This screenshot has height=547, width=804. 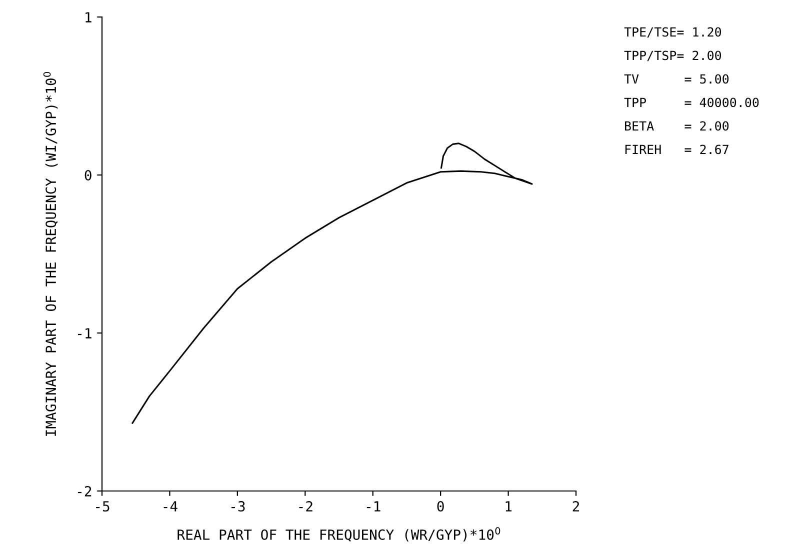 I want to click on text: TV = 5.00, so click(x=676, y=79).